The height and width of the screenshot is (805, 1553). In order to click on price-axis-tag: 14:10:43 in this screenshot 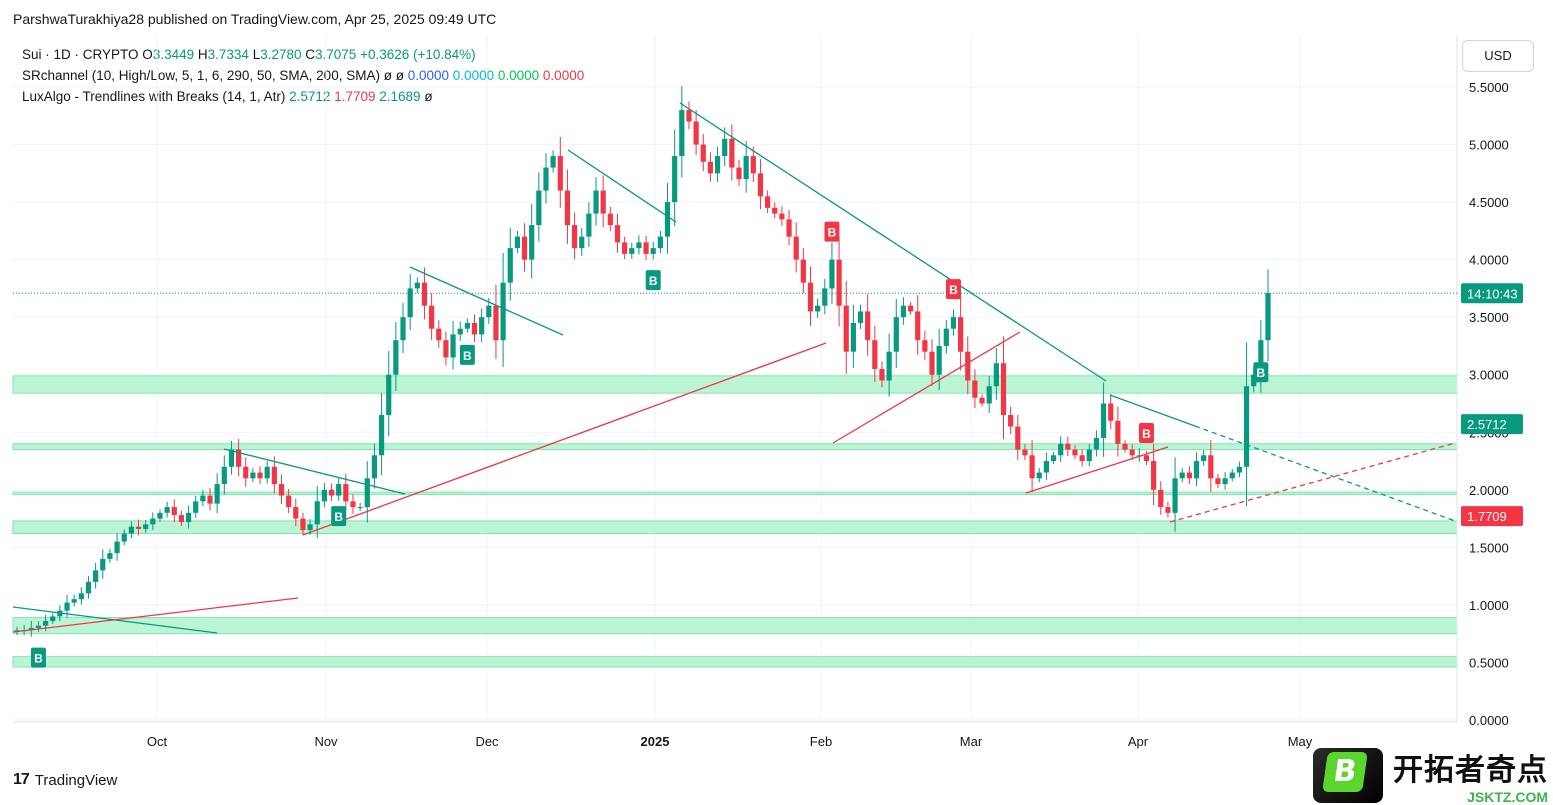, I will do `click(1492, 293)`.